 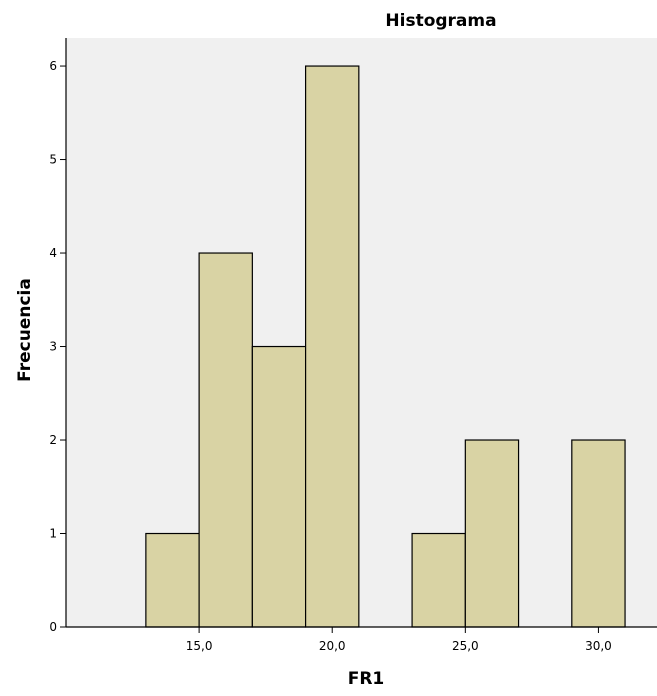 What do you see at coordinates (199, 646) in the screenshot?
I see `x-tick-label: 15,0` at bounding box center [199, 646].